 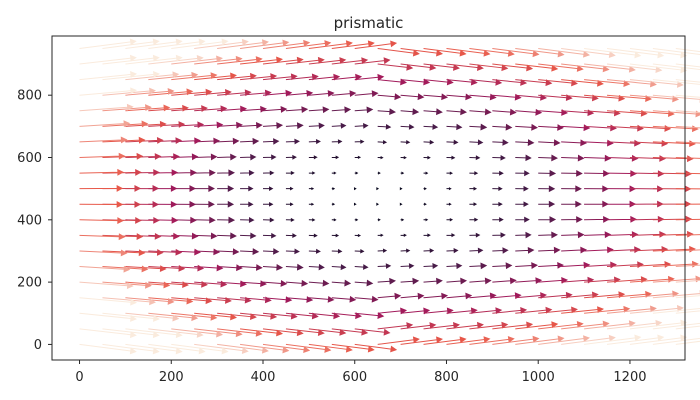 What do you see at coordinates (29, 283) in the screenshot?
I see `y-tick-label: 200` at bounding box center [29, 283].